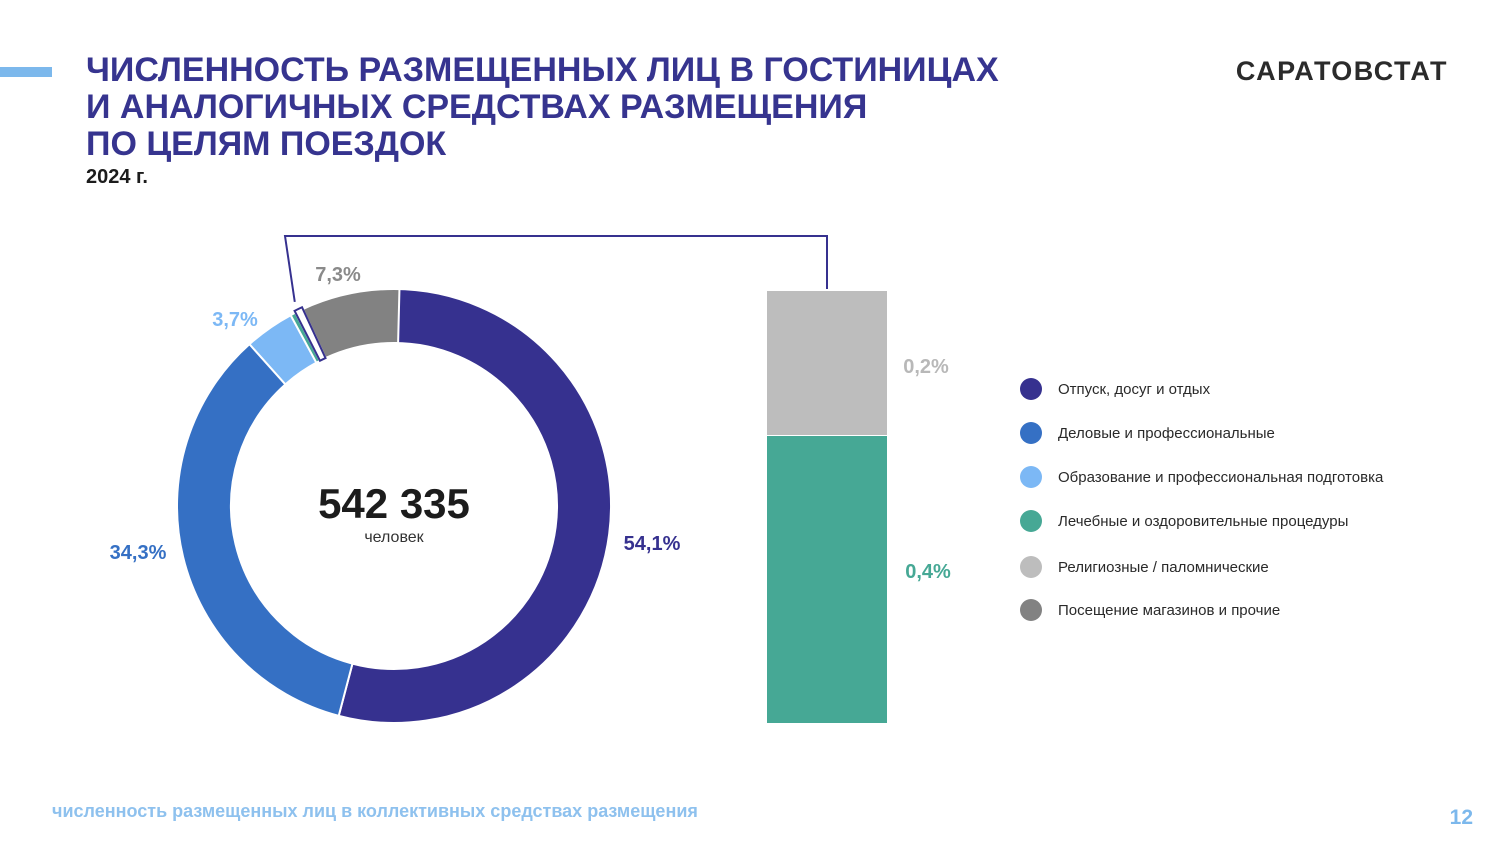  Describe the element at coordinates (555, 268) in the screenshot. I see `breakout-connector-line` at that location.